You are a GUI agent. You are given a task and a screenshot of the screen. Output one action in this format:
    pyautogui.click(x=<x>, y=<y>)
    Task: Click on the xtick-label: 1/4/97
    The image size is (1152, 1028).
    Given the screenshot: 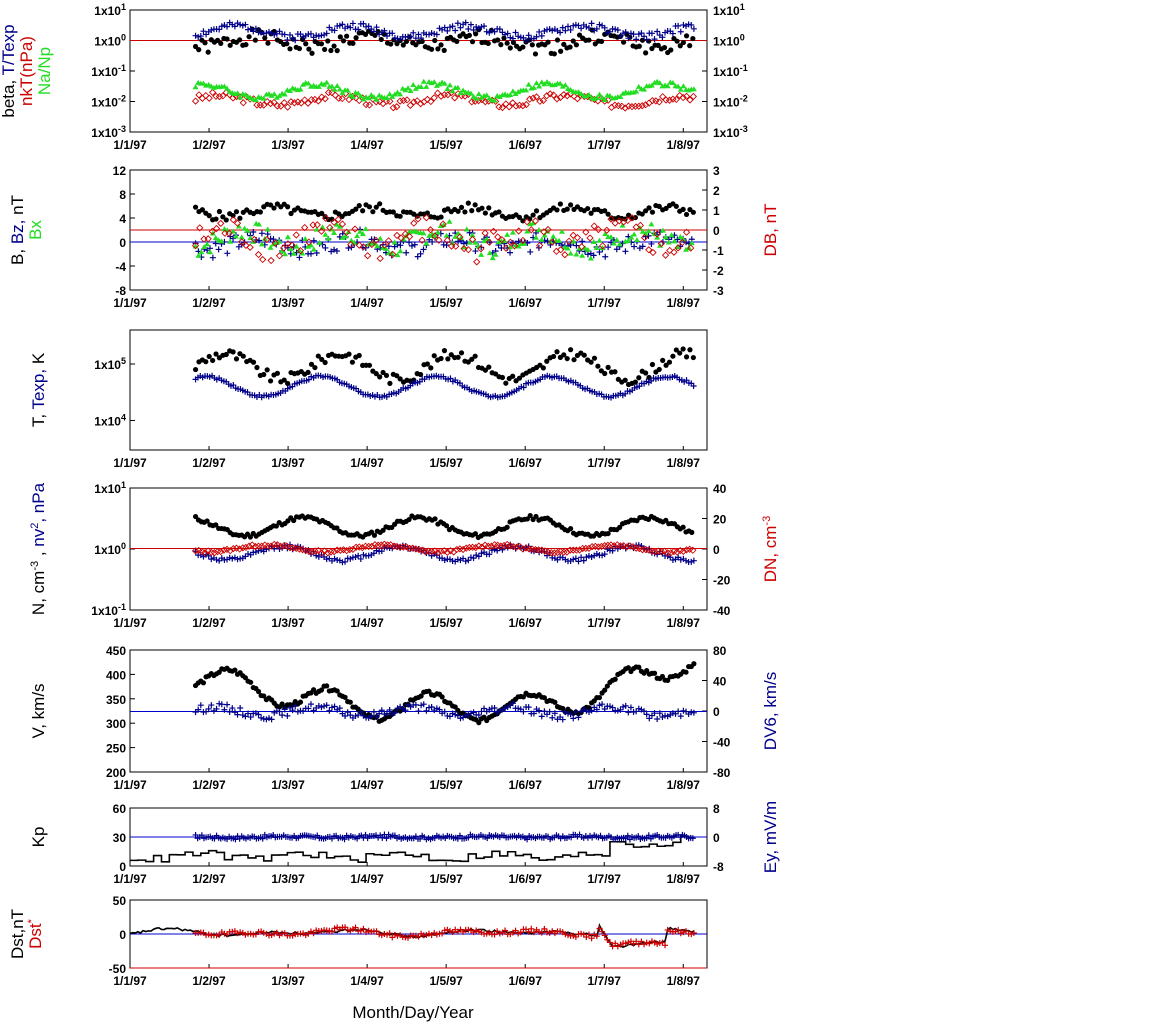 What is the action you would take?
    pyautogui.click(x=367, y=303)
    